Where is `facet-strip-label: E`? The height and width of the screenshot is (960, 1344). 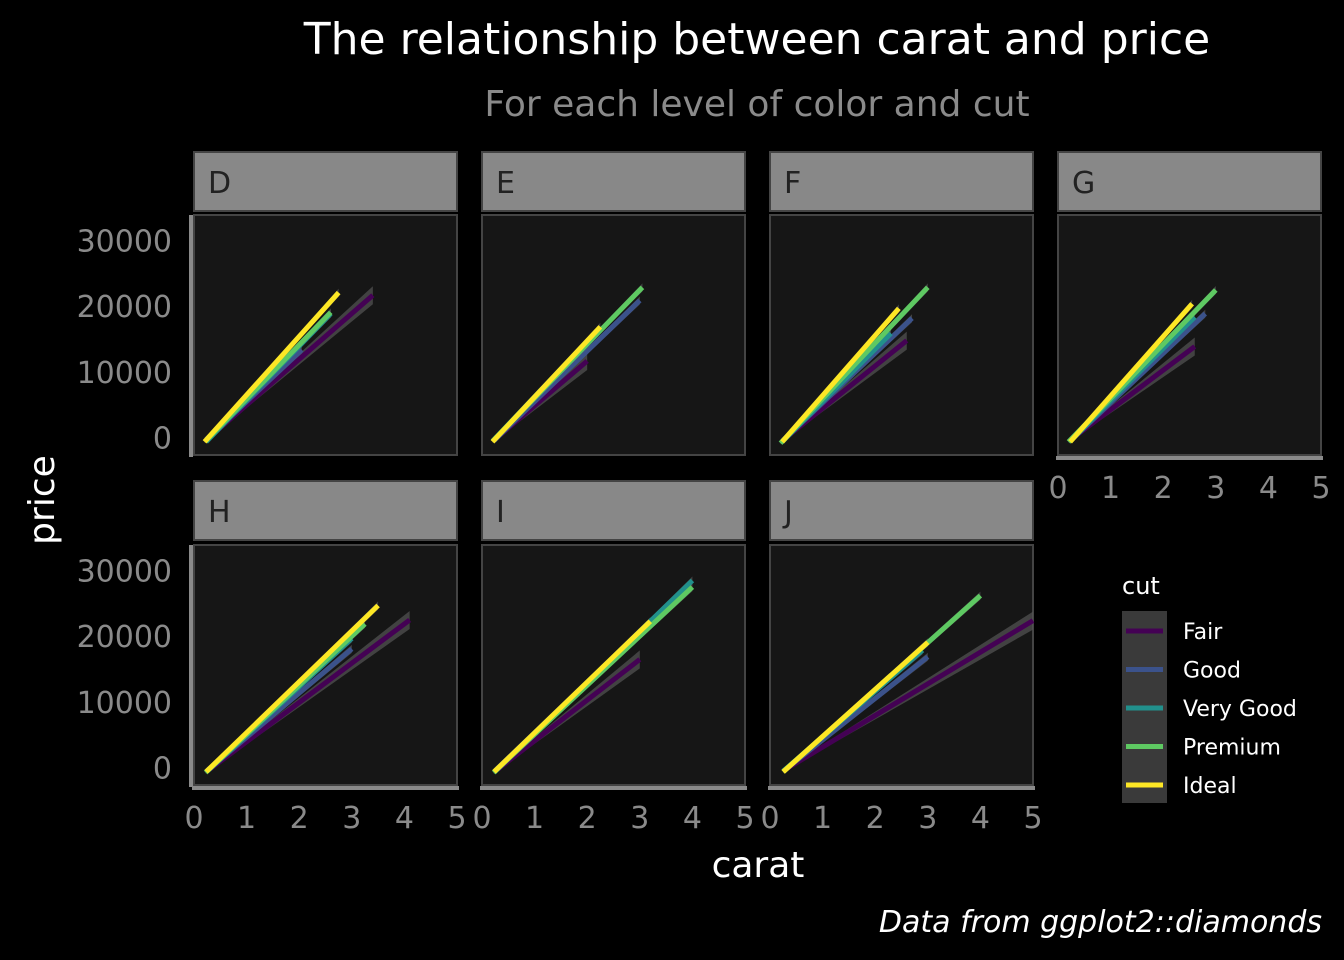 facet-strip-label: E is located at coordinates (505, 183).